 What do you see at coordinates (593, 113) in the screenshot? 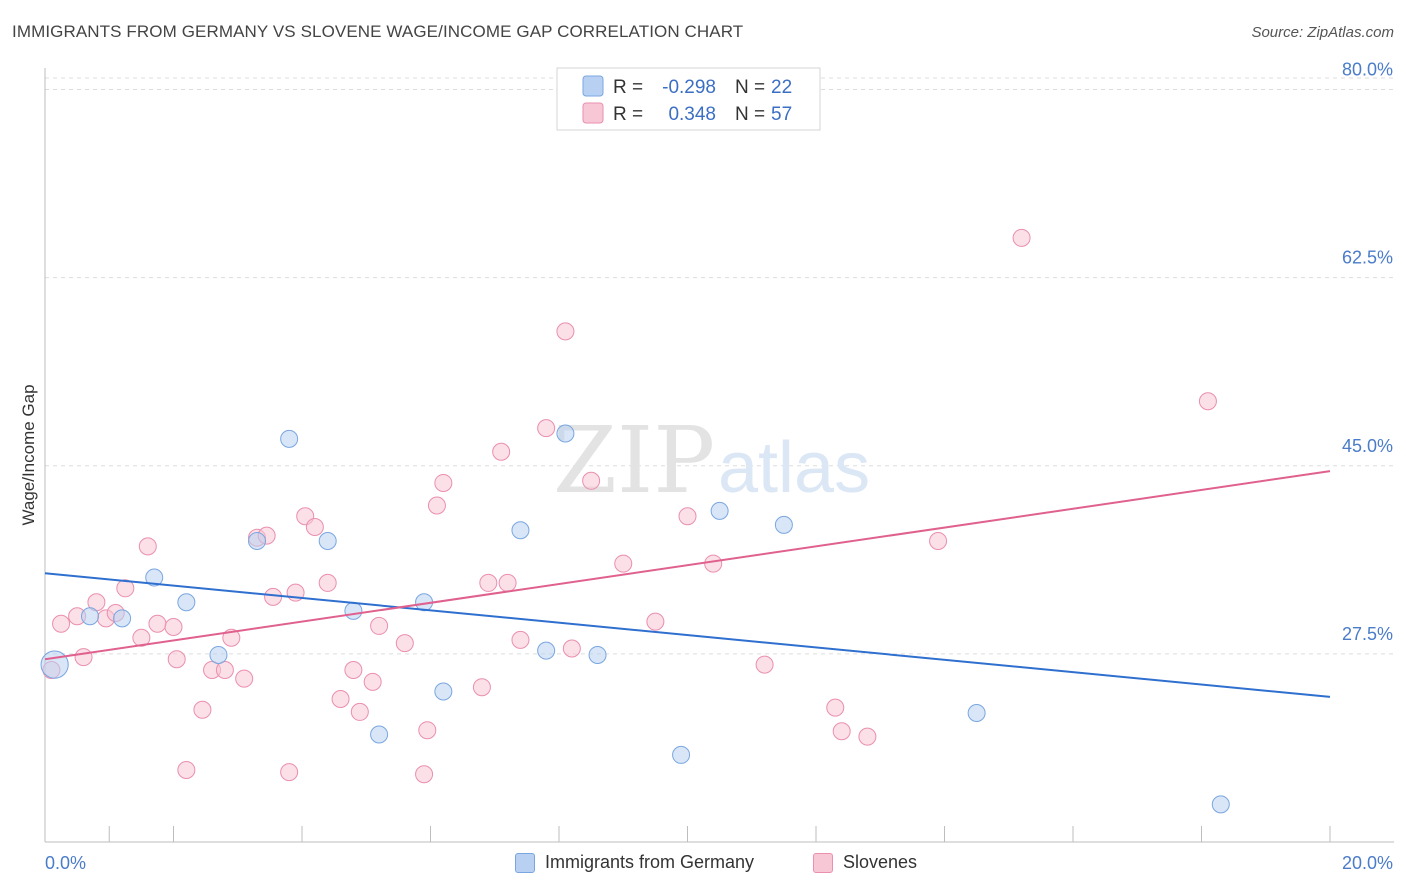
I see `legend-swatch-slovenes` at bounding box center [593, 113].